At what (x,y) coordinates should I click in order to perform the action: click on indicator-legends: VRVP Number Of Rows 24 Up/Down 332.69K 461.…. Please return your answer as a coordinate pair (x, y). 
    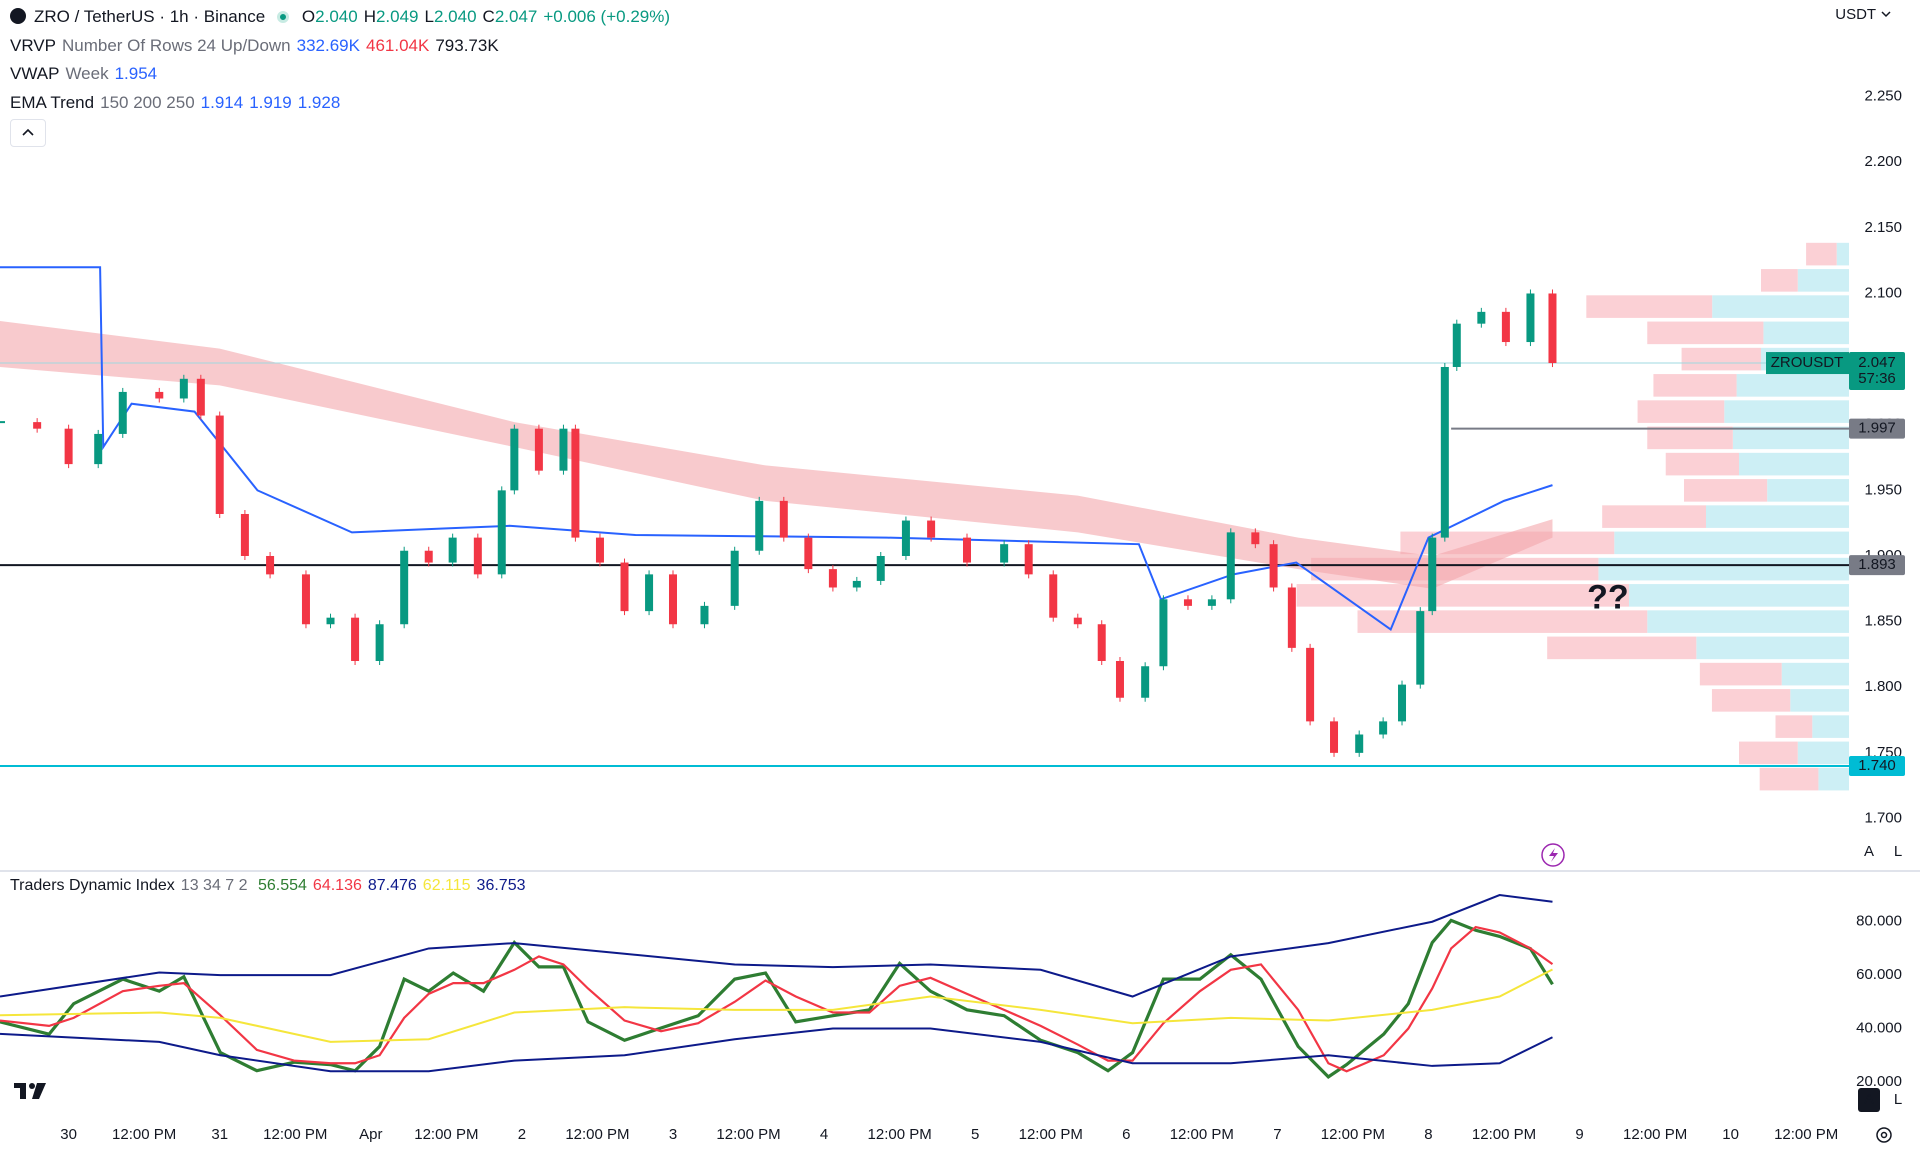
    Looking at the image, I should click on (343, 75).